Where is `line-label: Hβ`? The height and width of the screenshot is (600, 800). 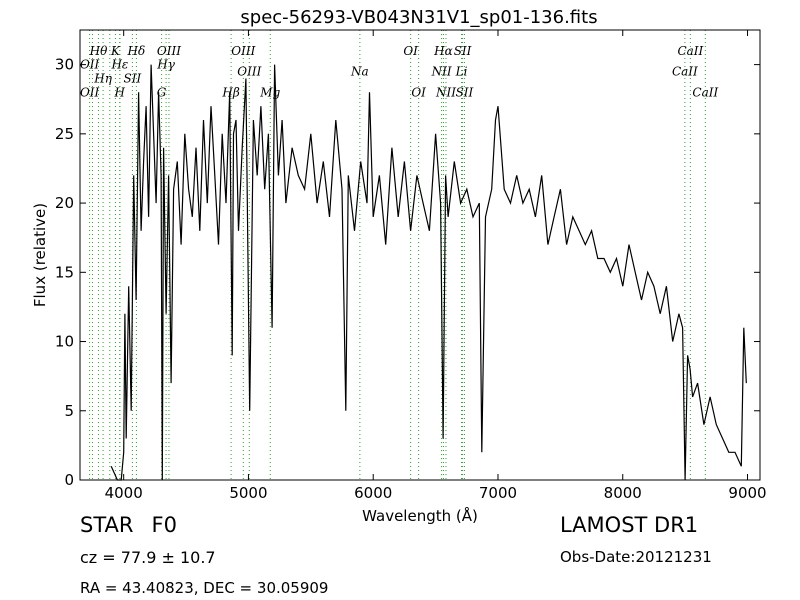 line-label: Hβ is located at coordinates (230, 92).